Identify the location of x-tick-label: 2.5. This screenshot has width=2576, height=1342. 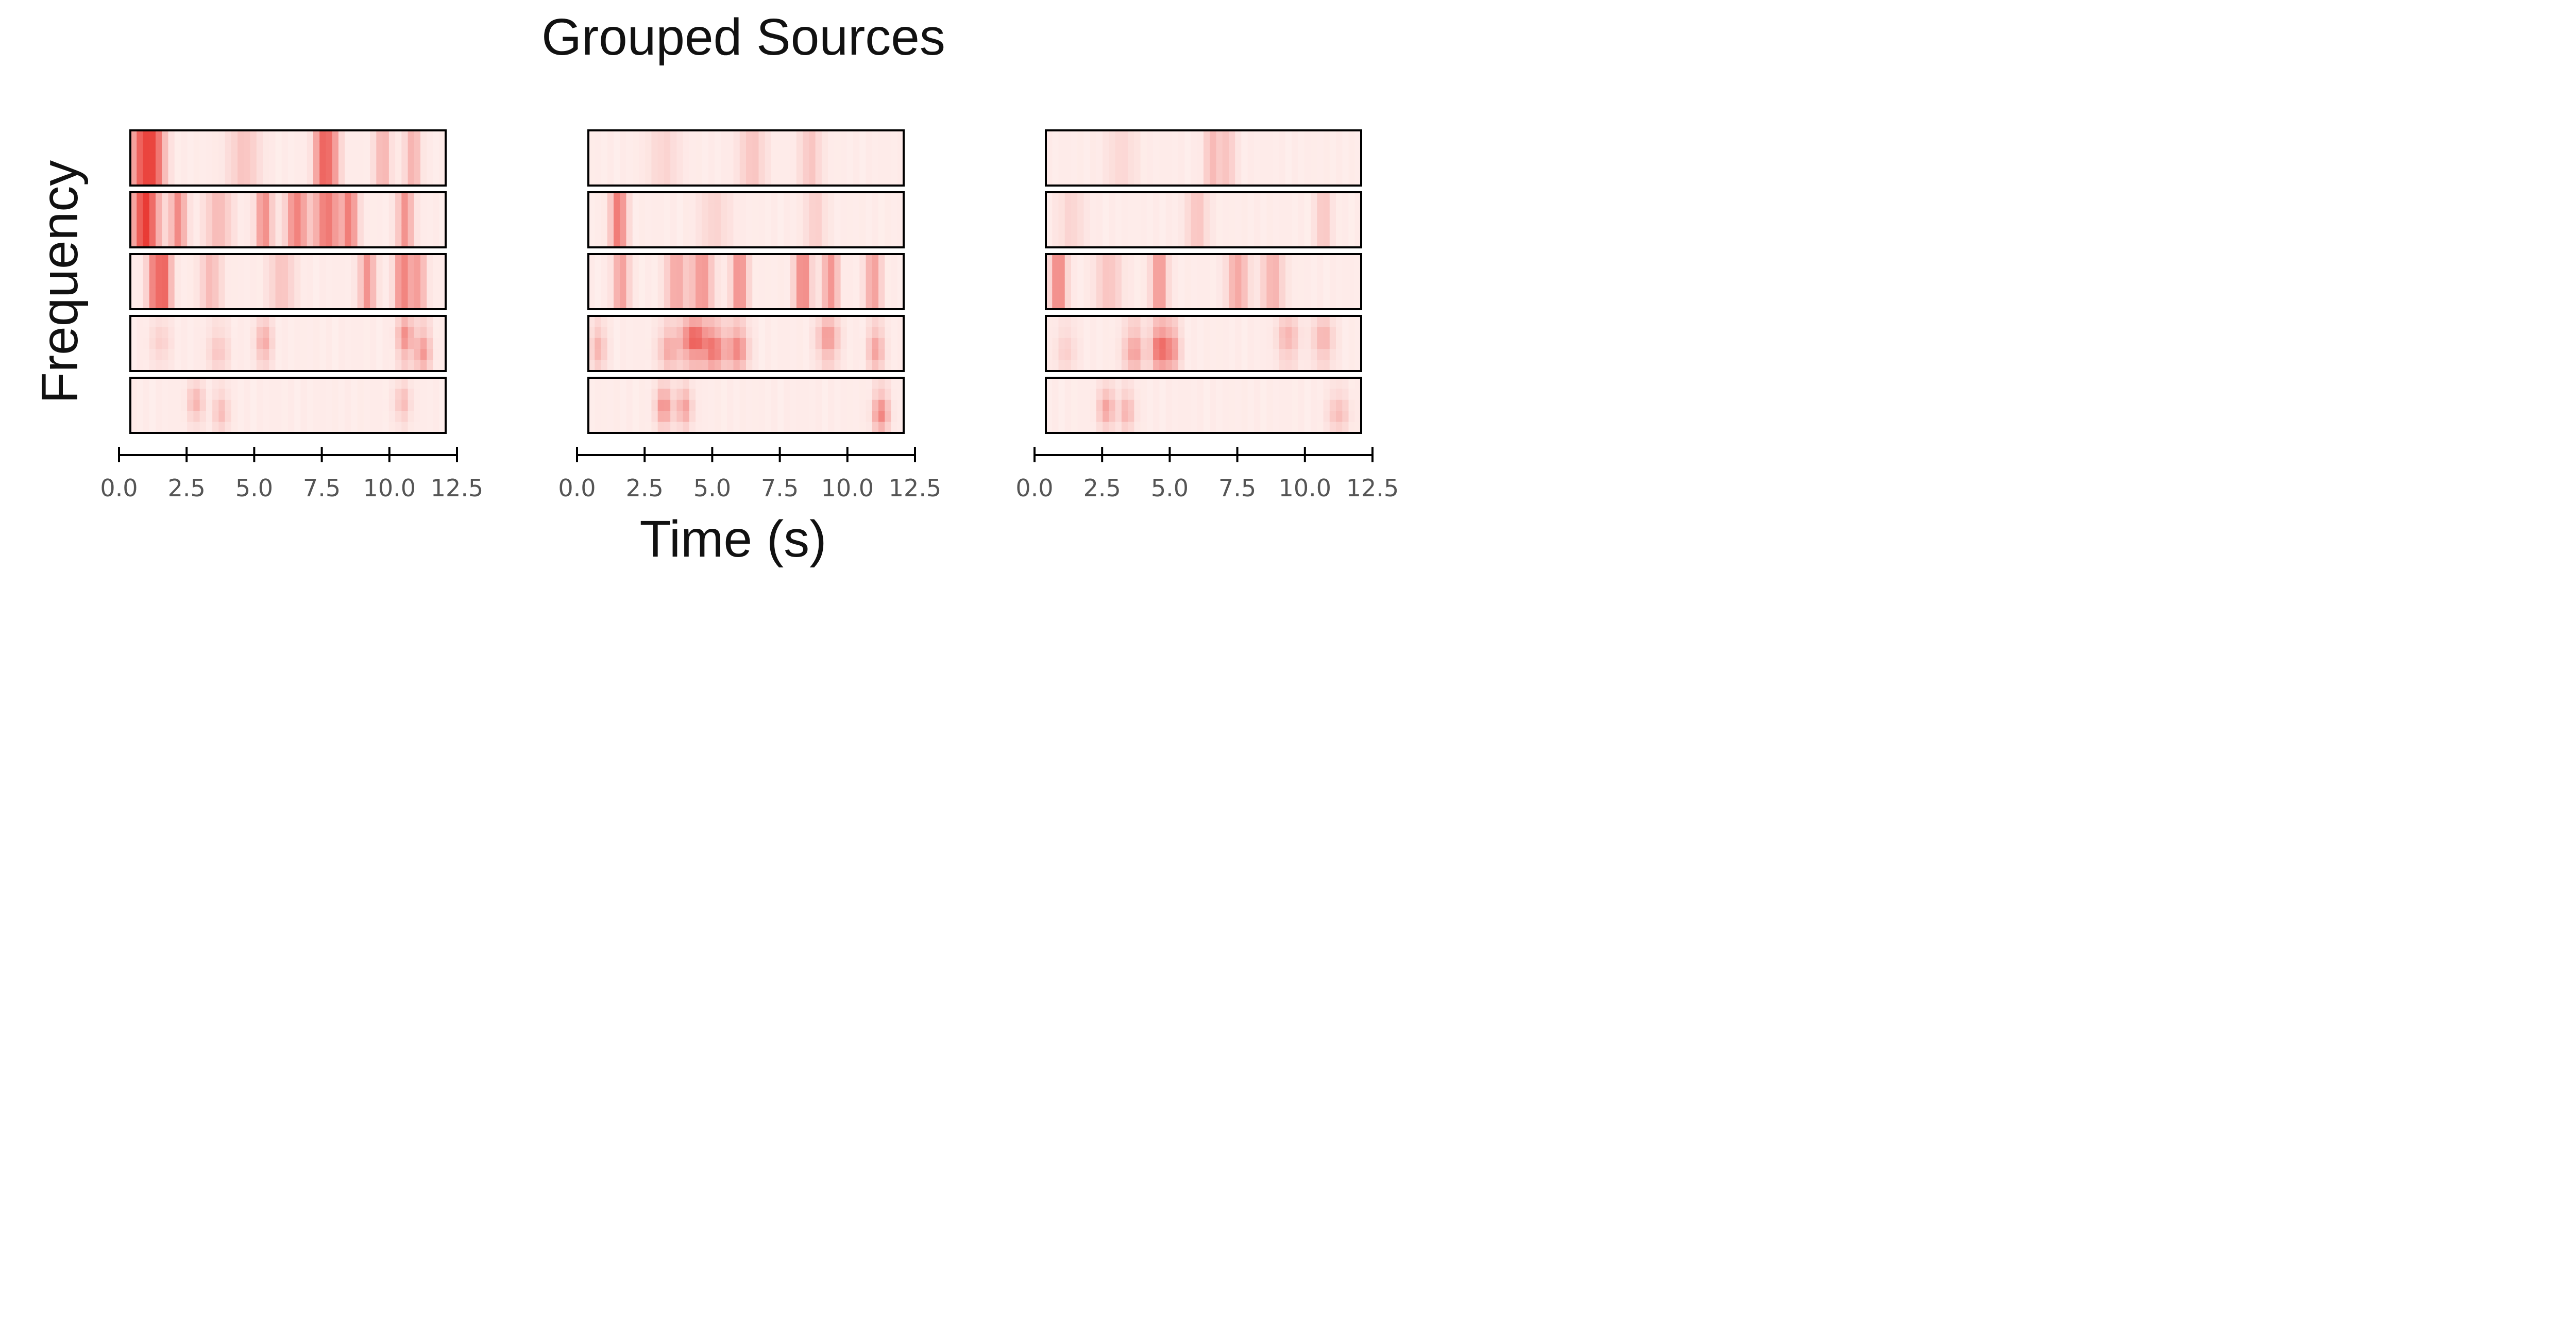
(187, 488).